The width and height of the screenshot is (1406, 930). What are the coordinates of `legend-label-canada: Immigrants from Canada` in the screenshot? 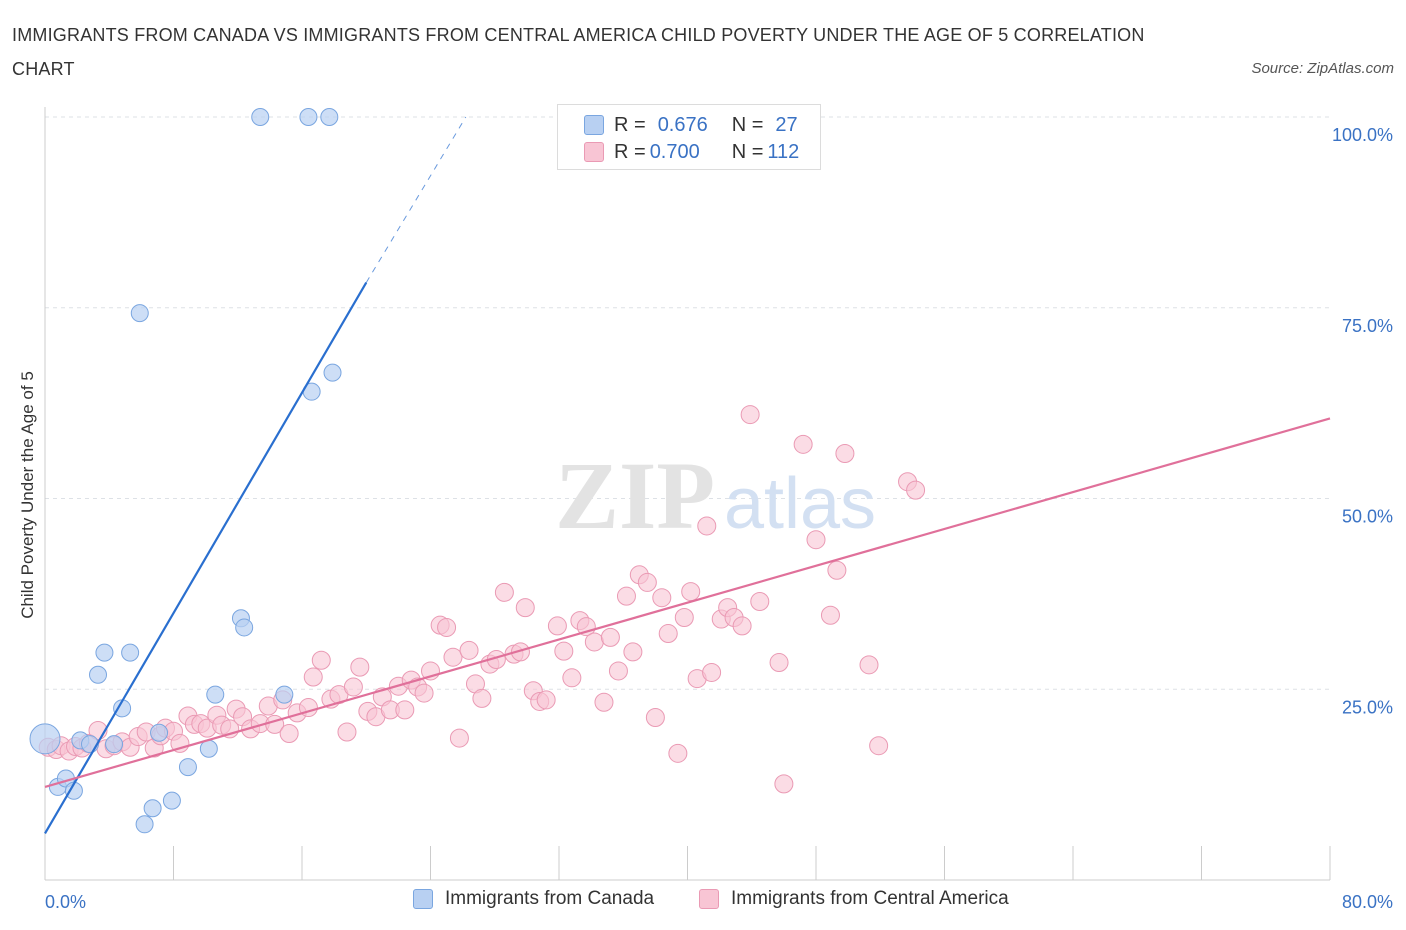 It's located at (550, 898).